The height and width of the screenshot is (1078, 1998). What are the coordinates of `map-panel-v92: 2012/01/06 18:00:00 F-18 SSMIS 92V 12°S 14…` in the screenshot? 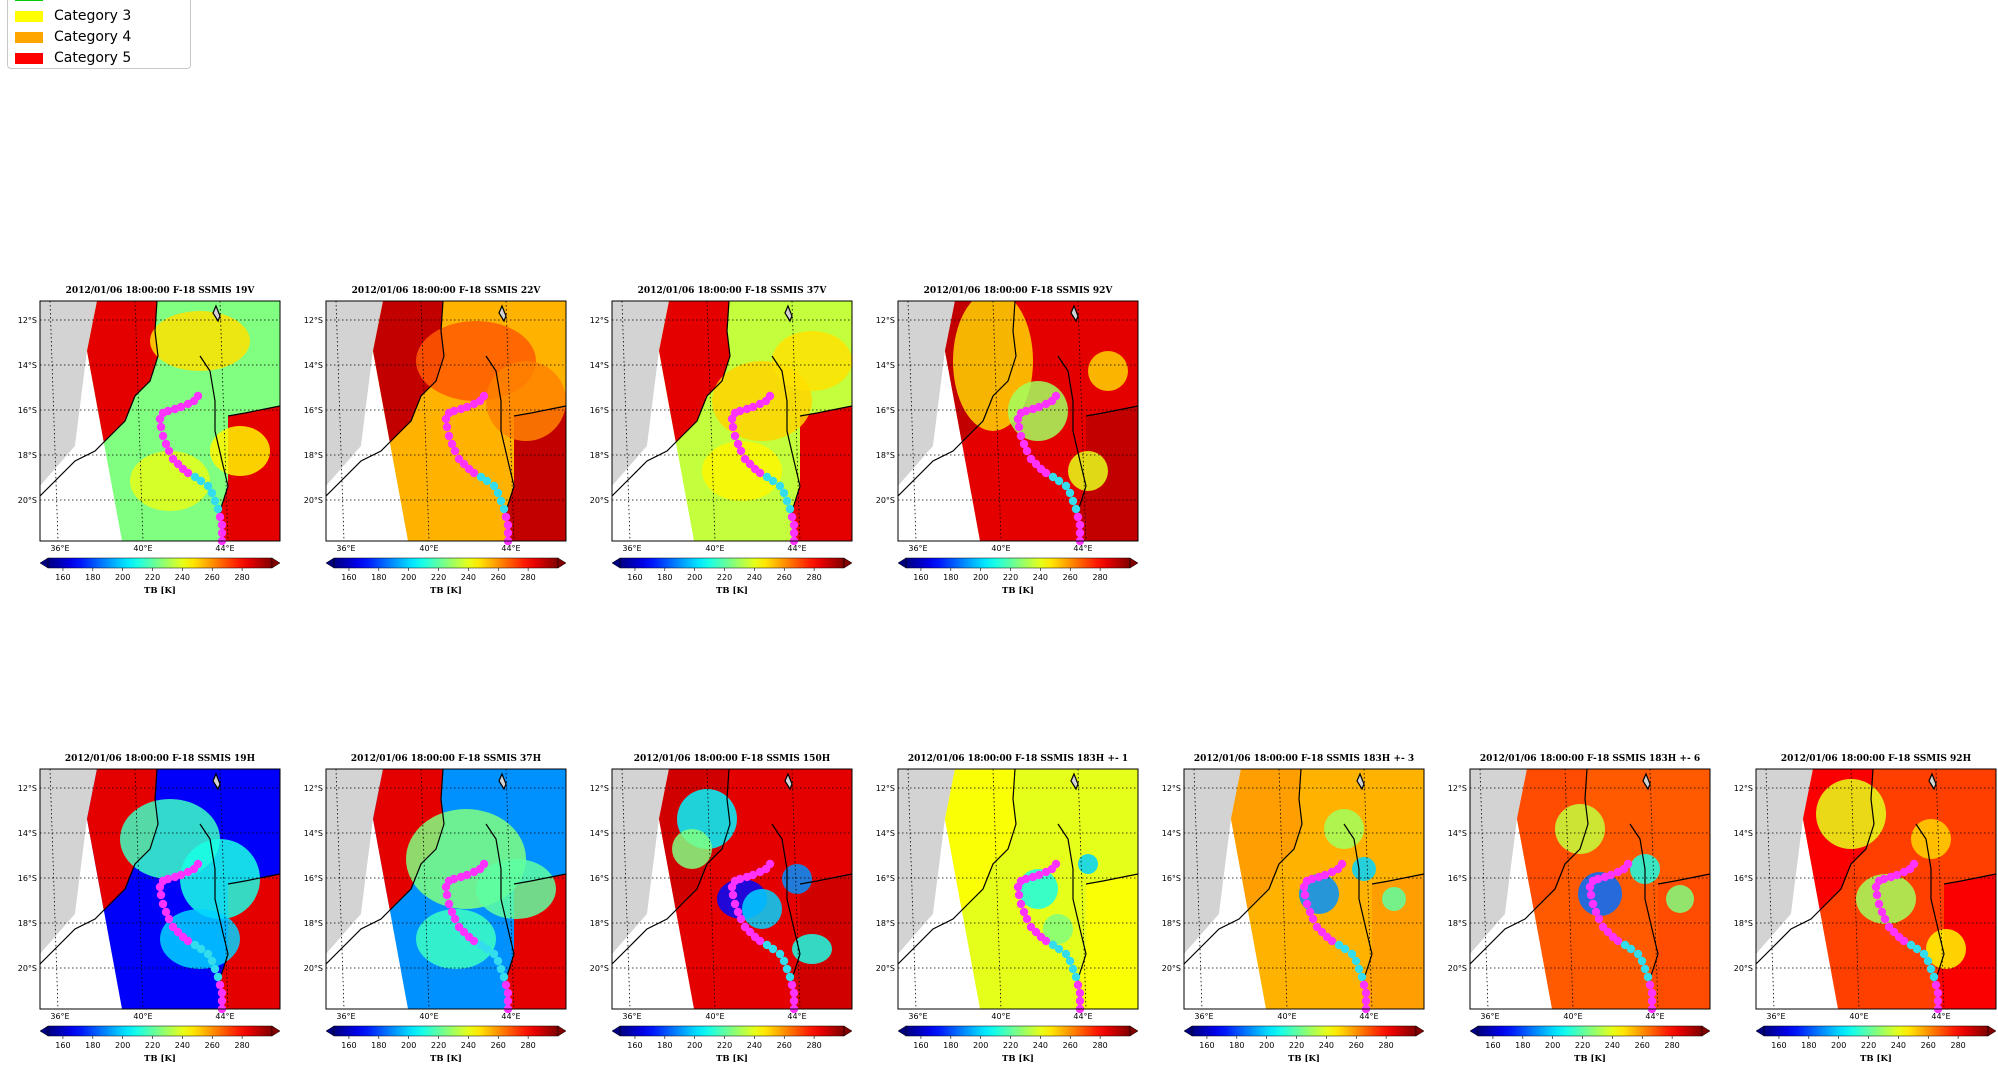 It's located at (1026, 442).